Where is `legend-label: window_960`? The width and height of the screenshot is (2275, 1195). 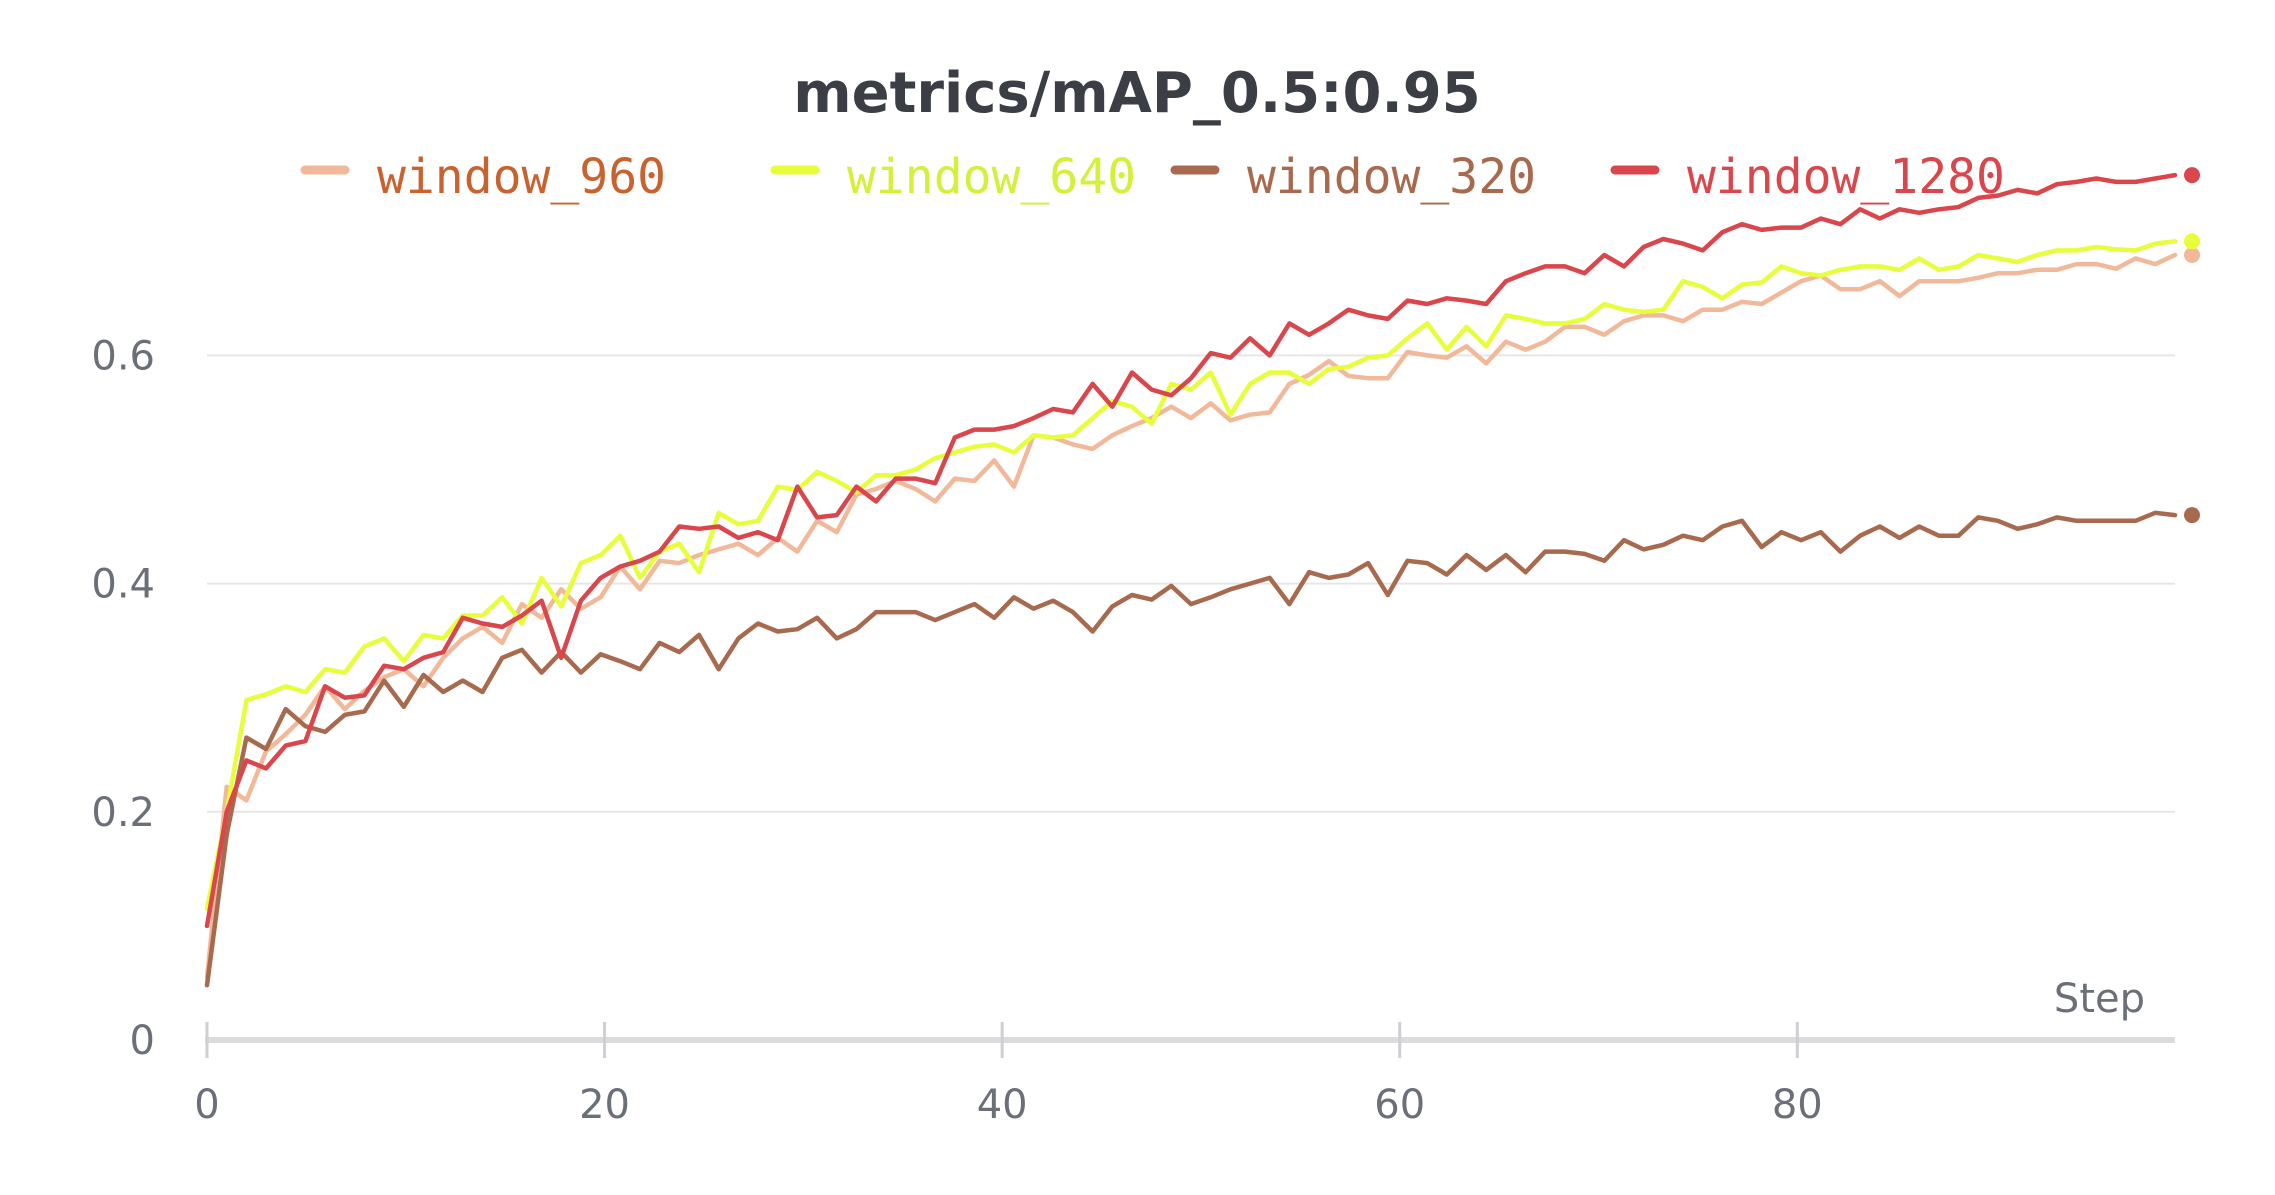
legend-label: window_960 is located at coordinates (521, 177).